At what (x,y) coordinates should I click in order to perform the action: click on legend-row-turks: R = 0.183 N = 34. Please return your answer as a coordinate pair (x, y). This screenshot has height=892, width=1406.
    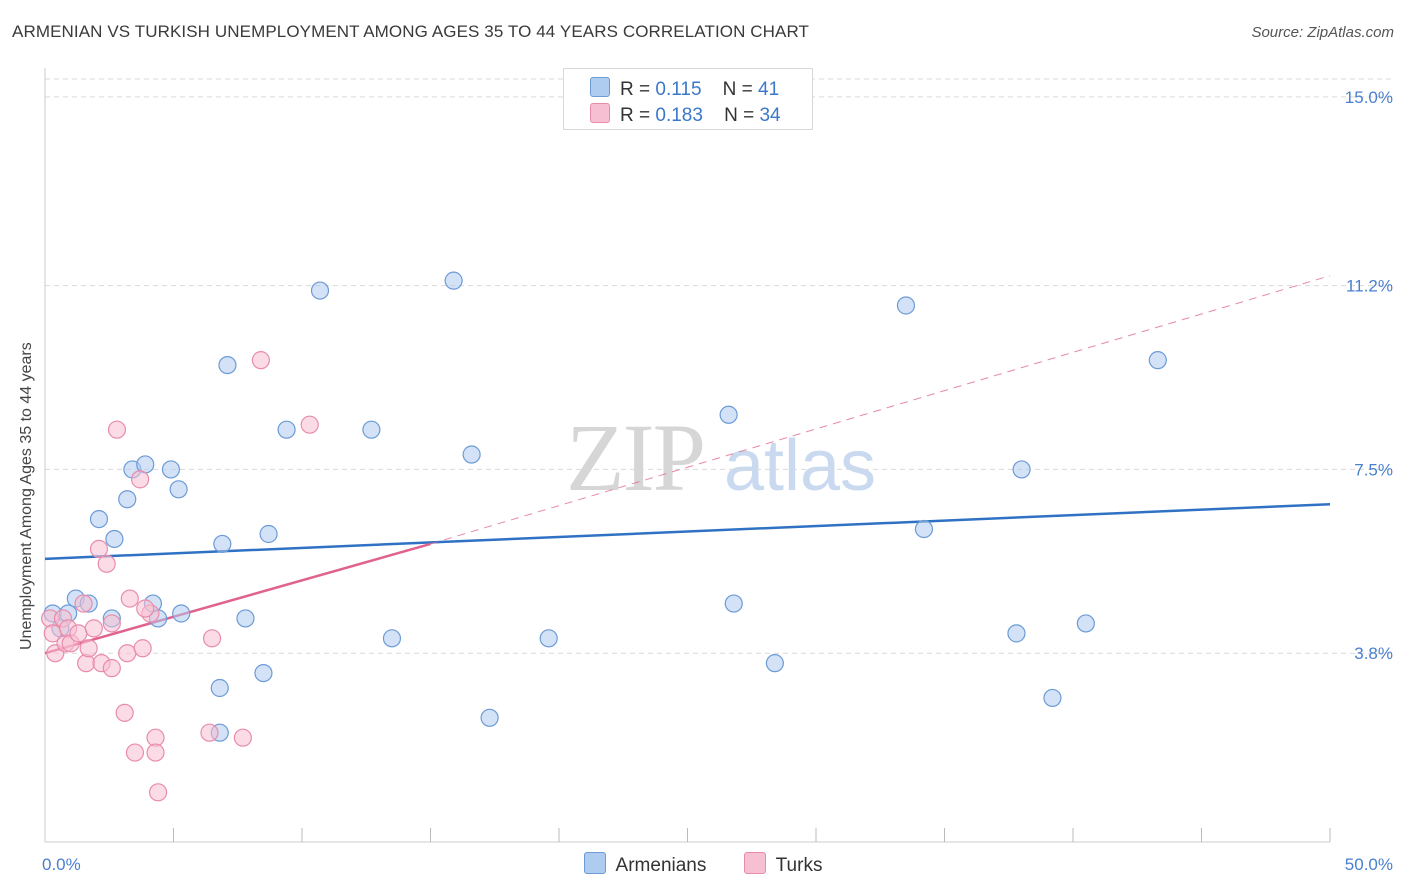
    Looking at the image, I should click on (685, 115).